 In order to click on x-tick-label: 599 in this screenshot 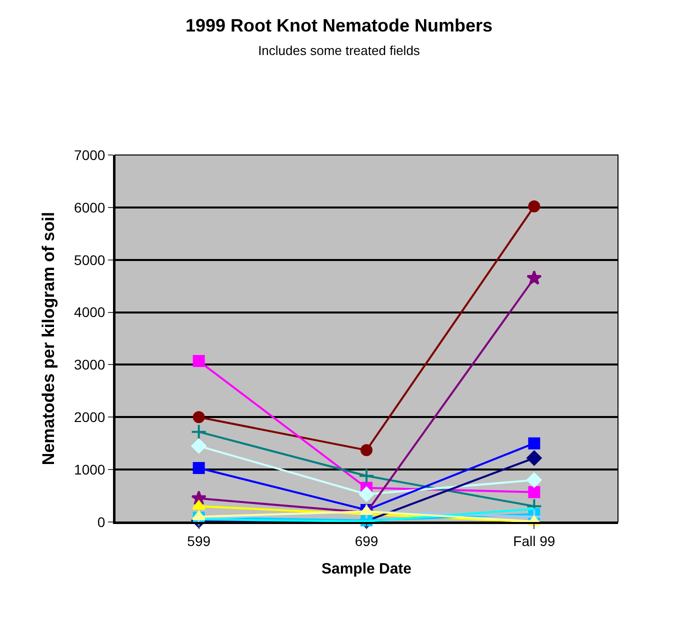, I will do `click(199, 540)`.